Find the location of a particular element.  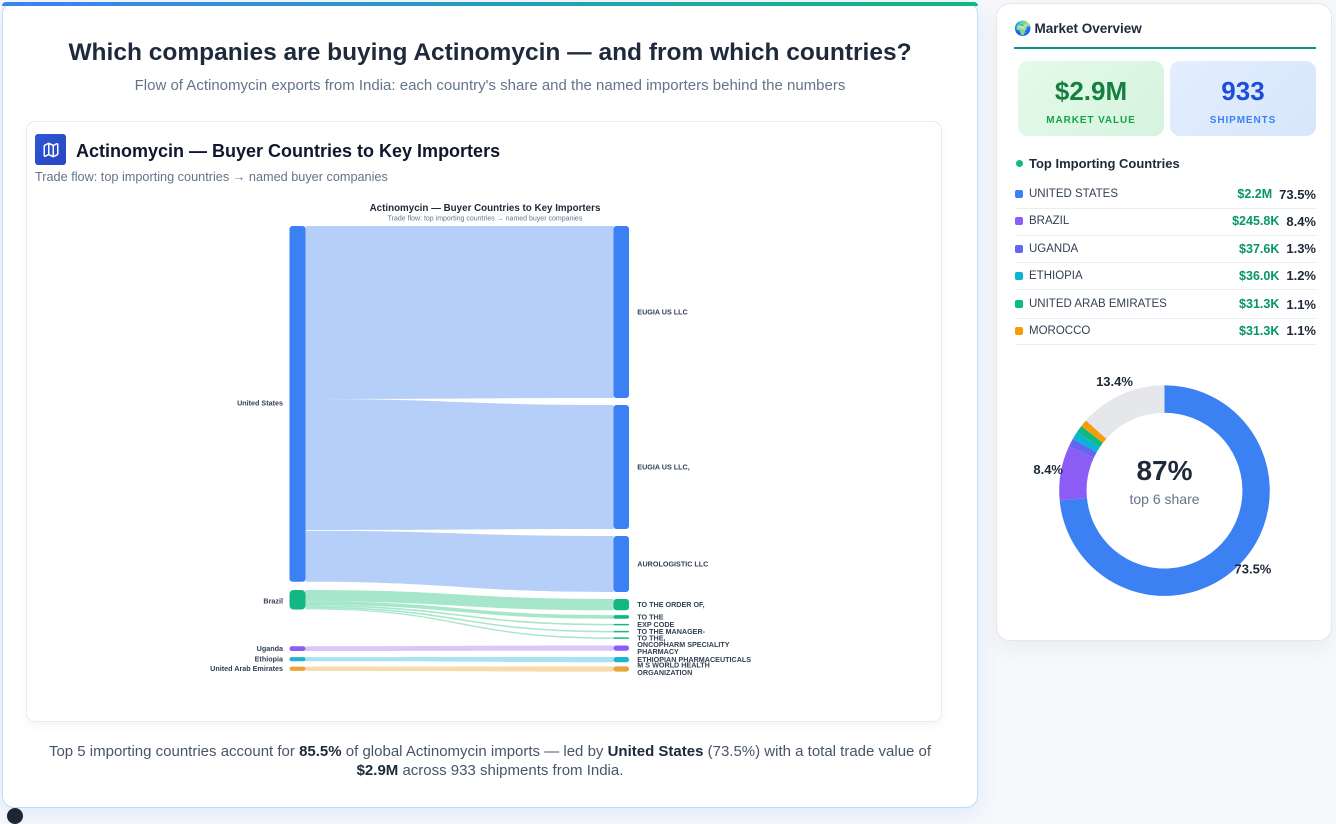

svg-text: TO THE is located at coordinates (650, 616).